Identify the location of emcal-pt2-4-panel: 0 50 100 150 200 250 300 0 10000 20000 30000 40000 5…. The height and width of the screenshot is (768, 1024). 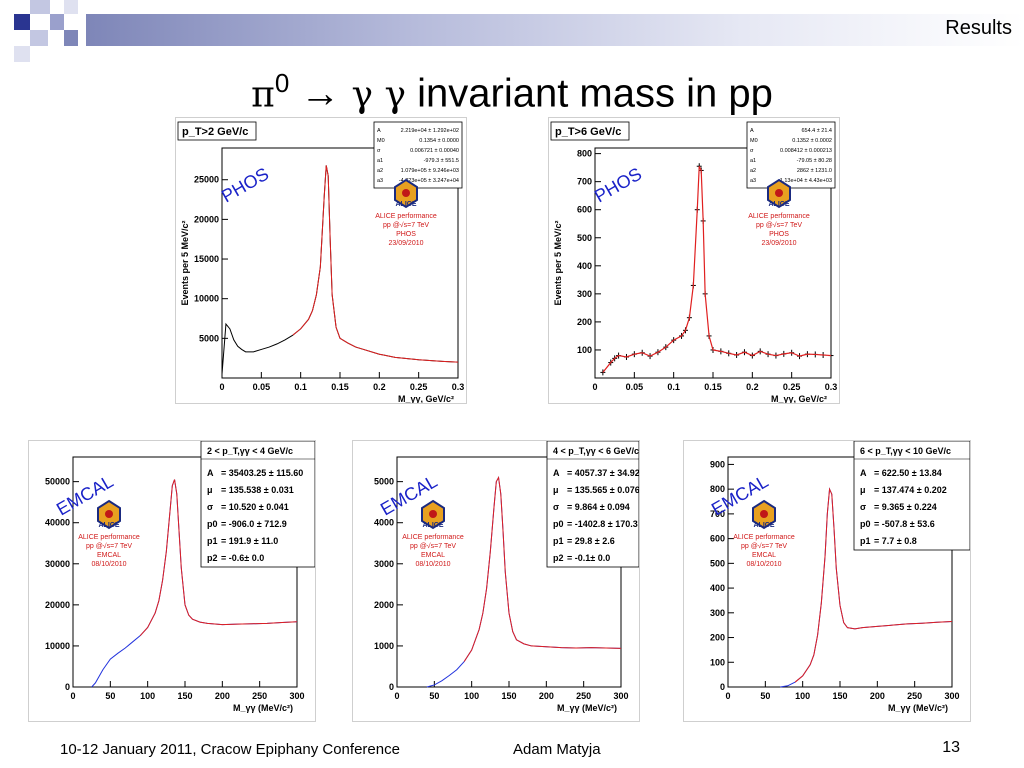
(172, 581).